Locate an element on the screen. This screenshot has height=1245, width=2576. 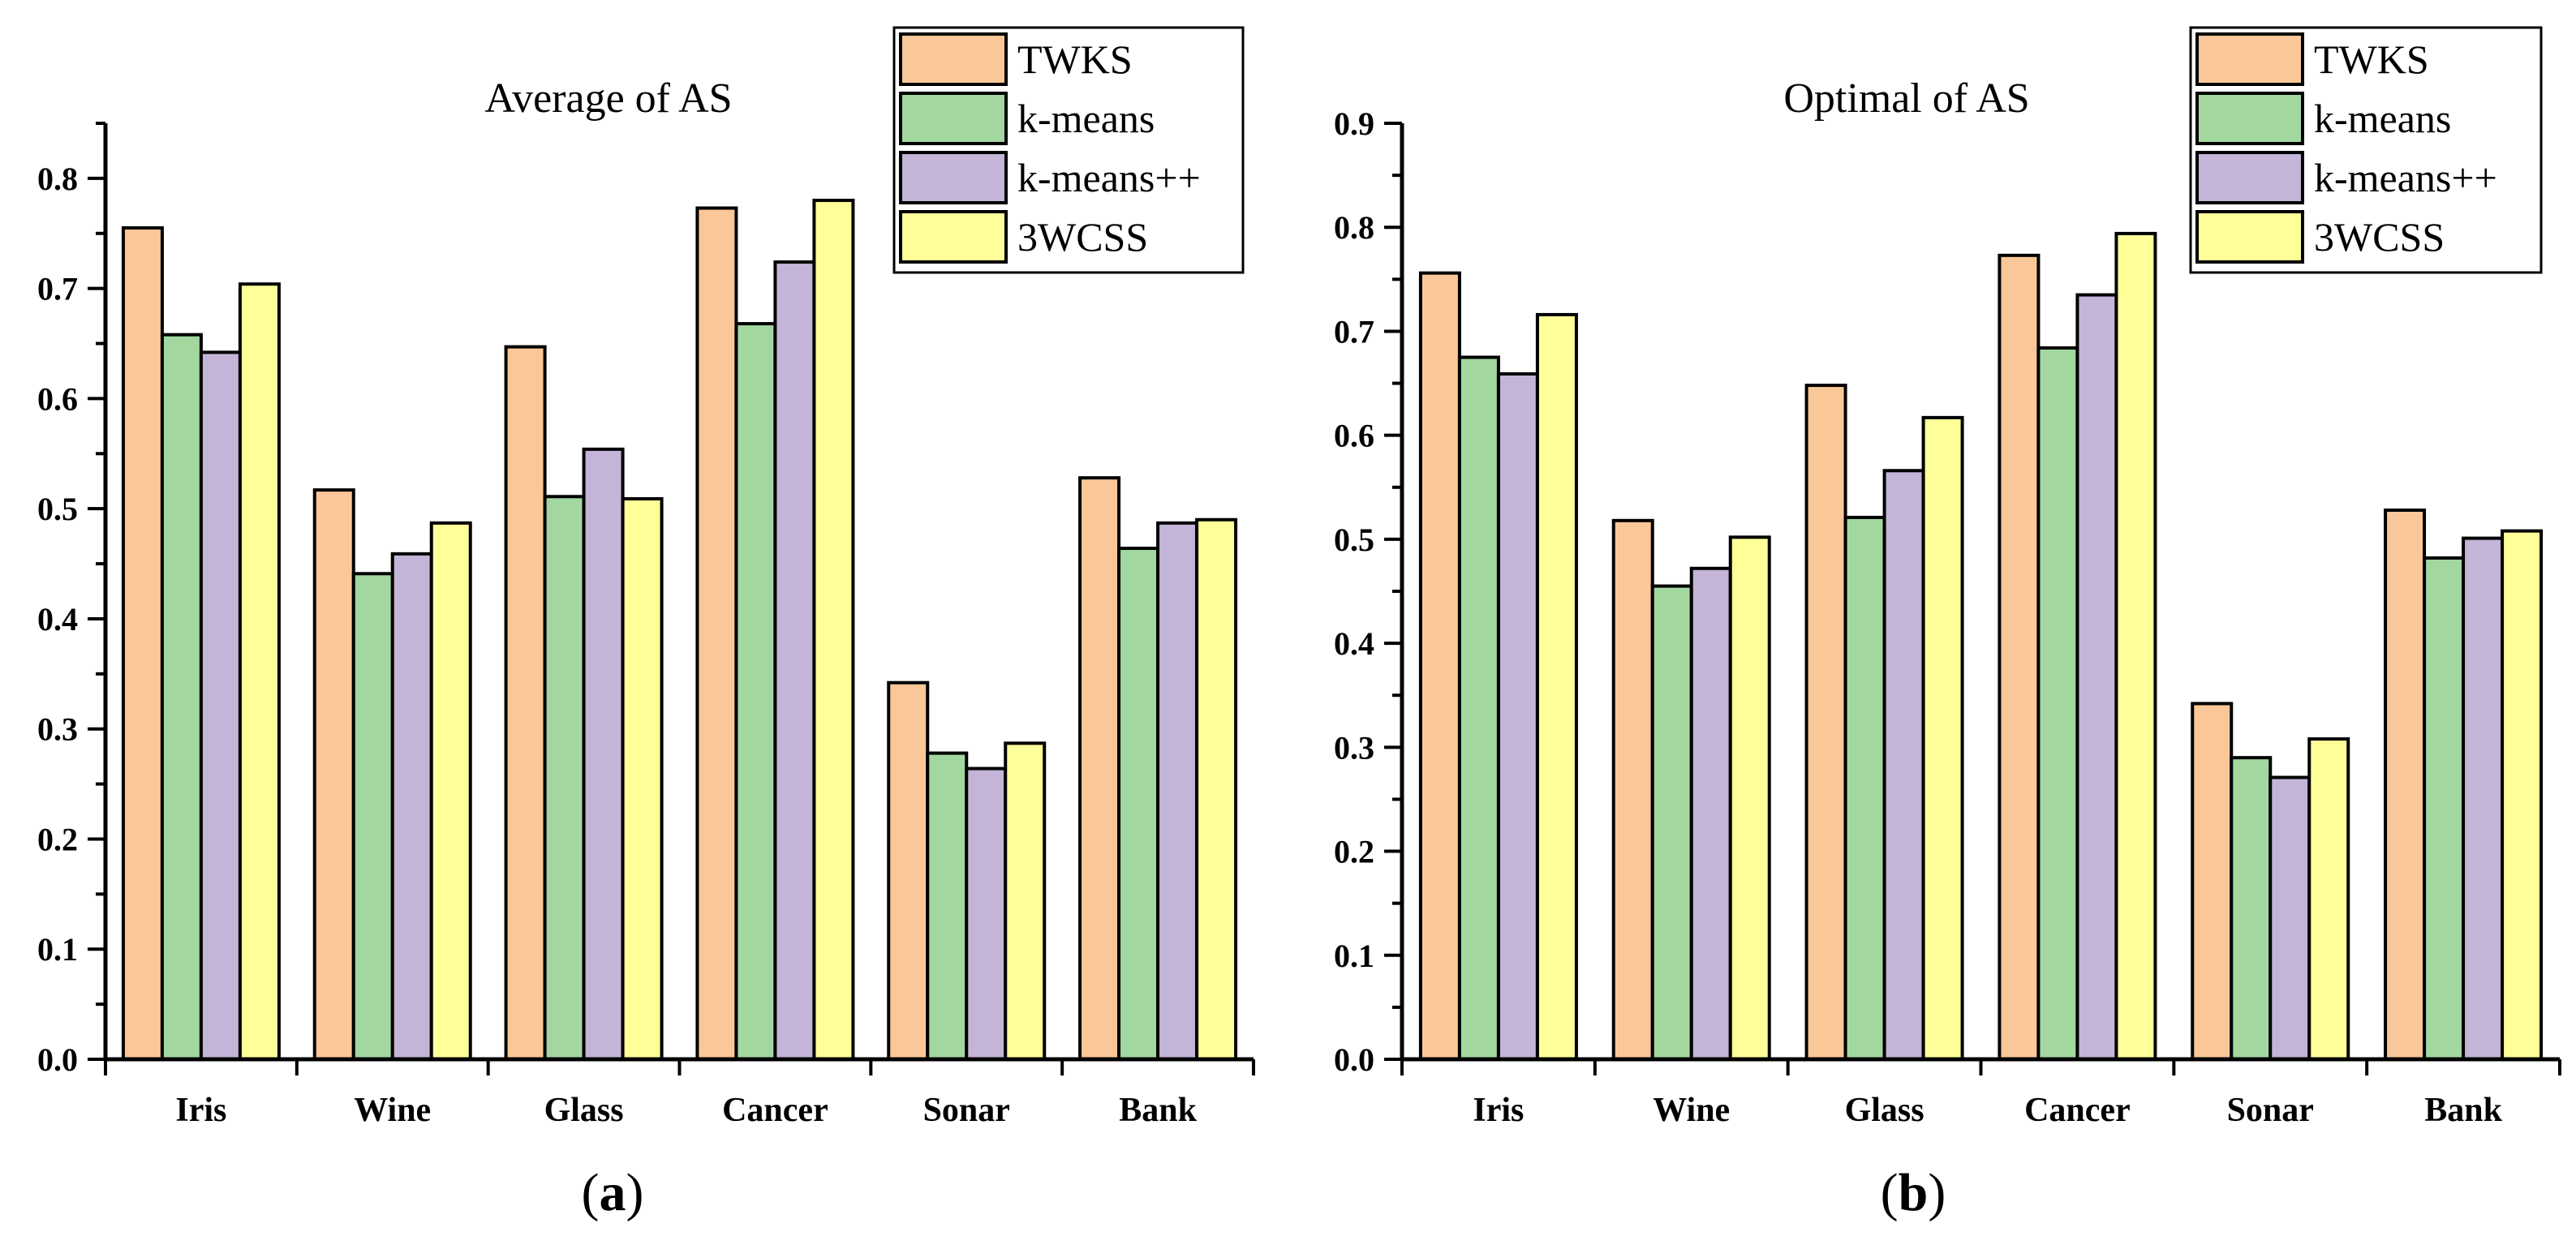
chart-title: Average of AS is located at coordinates (608, 98).